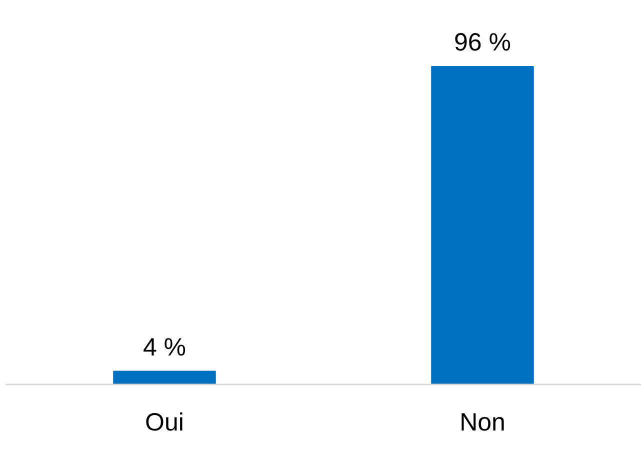 The height and width of the screenshot is (460, 641). What do you see at coordinates (164, 422) in the screenshot?
I see `x-tick-label: Oui` at bounding box center [164, 422].